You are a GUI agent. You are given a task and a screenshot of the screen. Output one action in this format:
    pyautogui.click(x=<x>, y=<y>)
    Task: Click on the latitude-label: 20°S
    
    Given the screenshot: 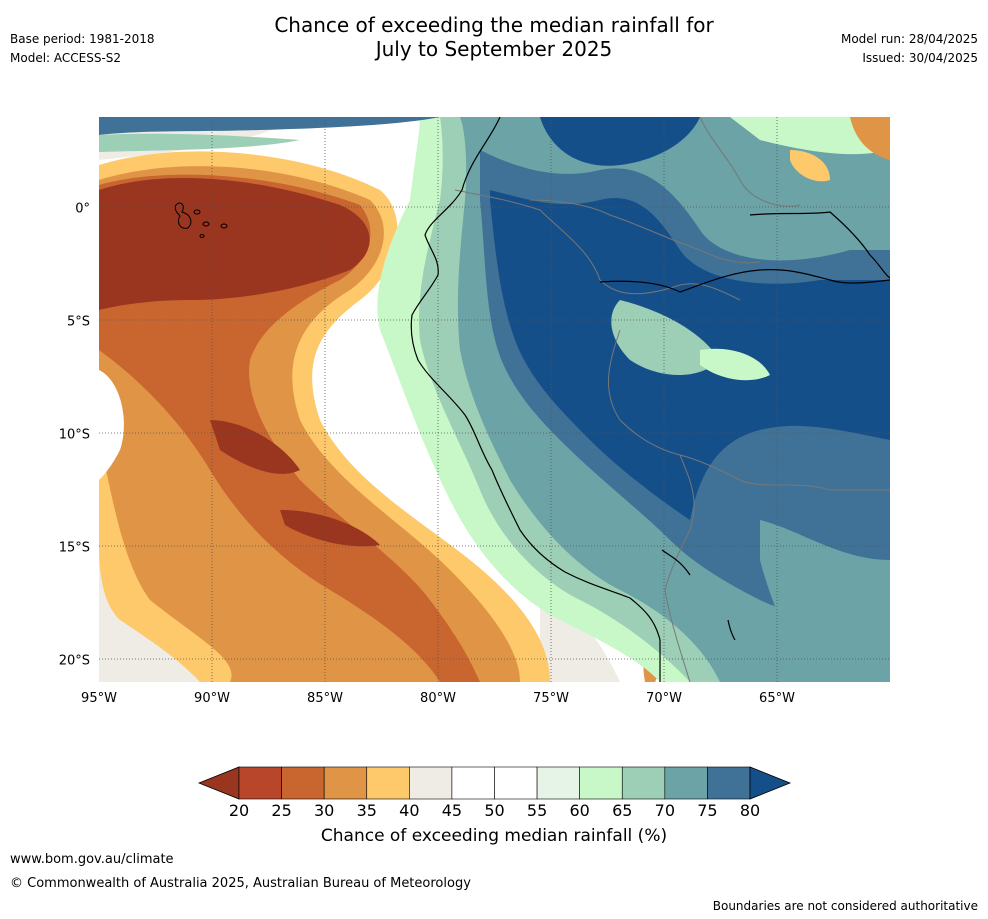 What is the action you would take?
    pyautogui.click(x=74, y=660)
    